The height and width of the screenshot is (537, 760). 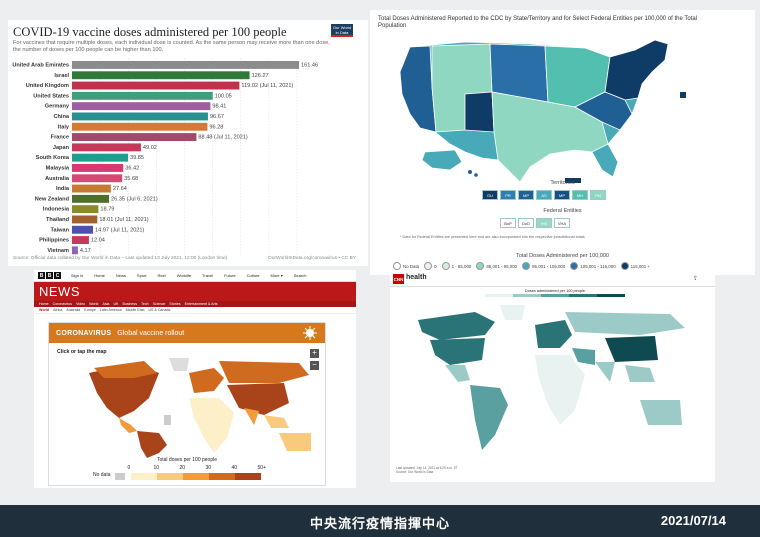 What do you see at coordinates (77, 275) in the screenshot?
I see `bbc-nav-item: Sign in` at bounding box center [77, 275].